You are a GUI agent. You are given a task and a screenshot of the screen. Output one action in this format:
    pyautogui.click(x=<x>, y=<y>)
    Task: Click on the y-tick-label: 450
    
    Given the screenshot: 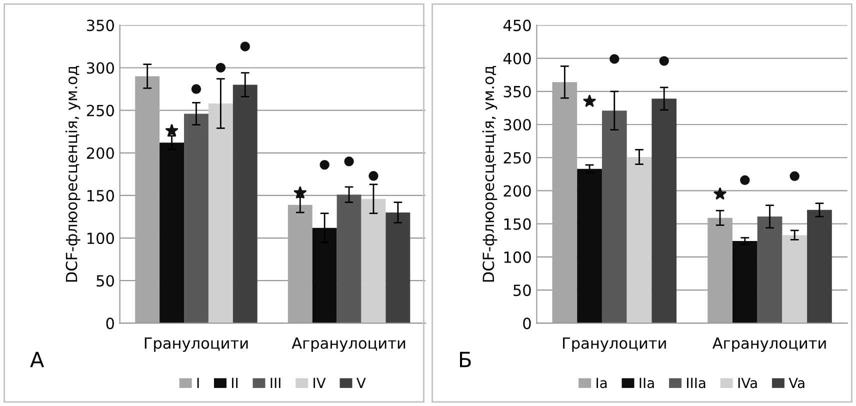 What is the action you would take?
    pyautogui.click(x=517, y=26)
    